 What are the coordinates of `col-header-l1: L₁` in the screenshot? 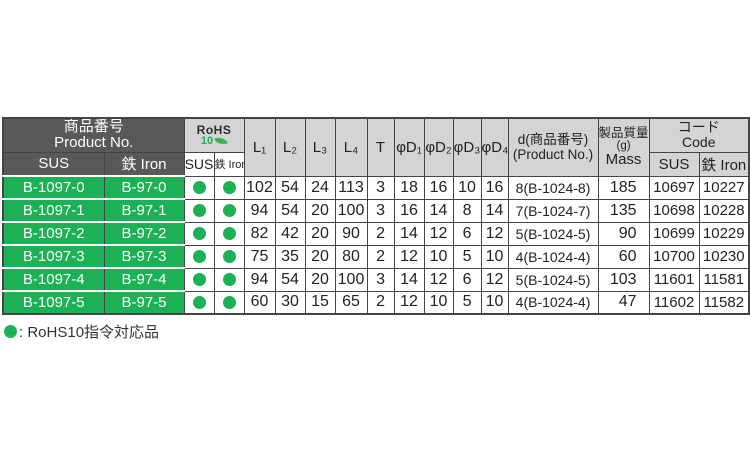 It's located at (259, 147).